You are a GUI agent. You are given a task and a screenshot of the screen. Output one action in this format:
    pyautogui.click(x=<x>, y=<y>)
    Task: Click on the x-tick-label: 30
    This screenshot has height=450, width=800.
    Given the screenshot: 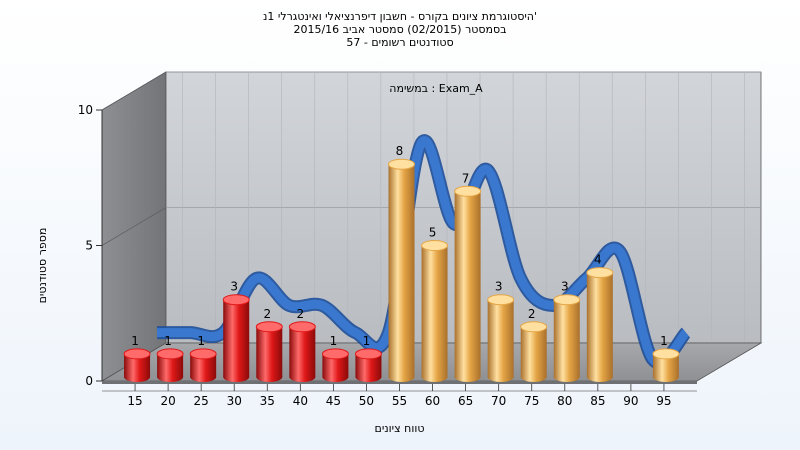 What is the action you would take?
    pyautogui.click(x=234, y=401)
    